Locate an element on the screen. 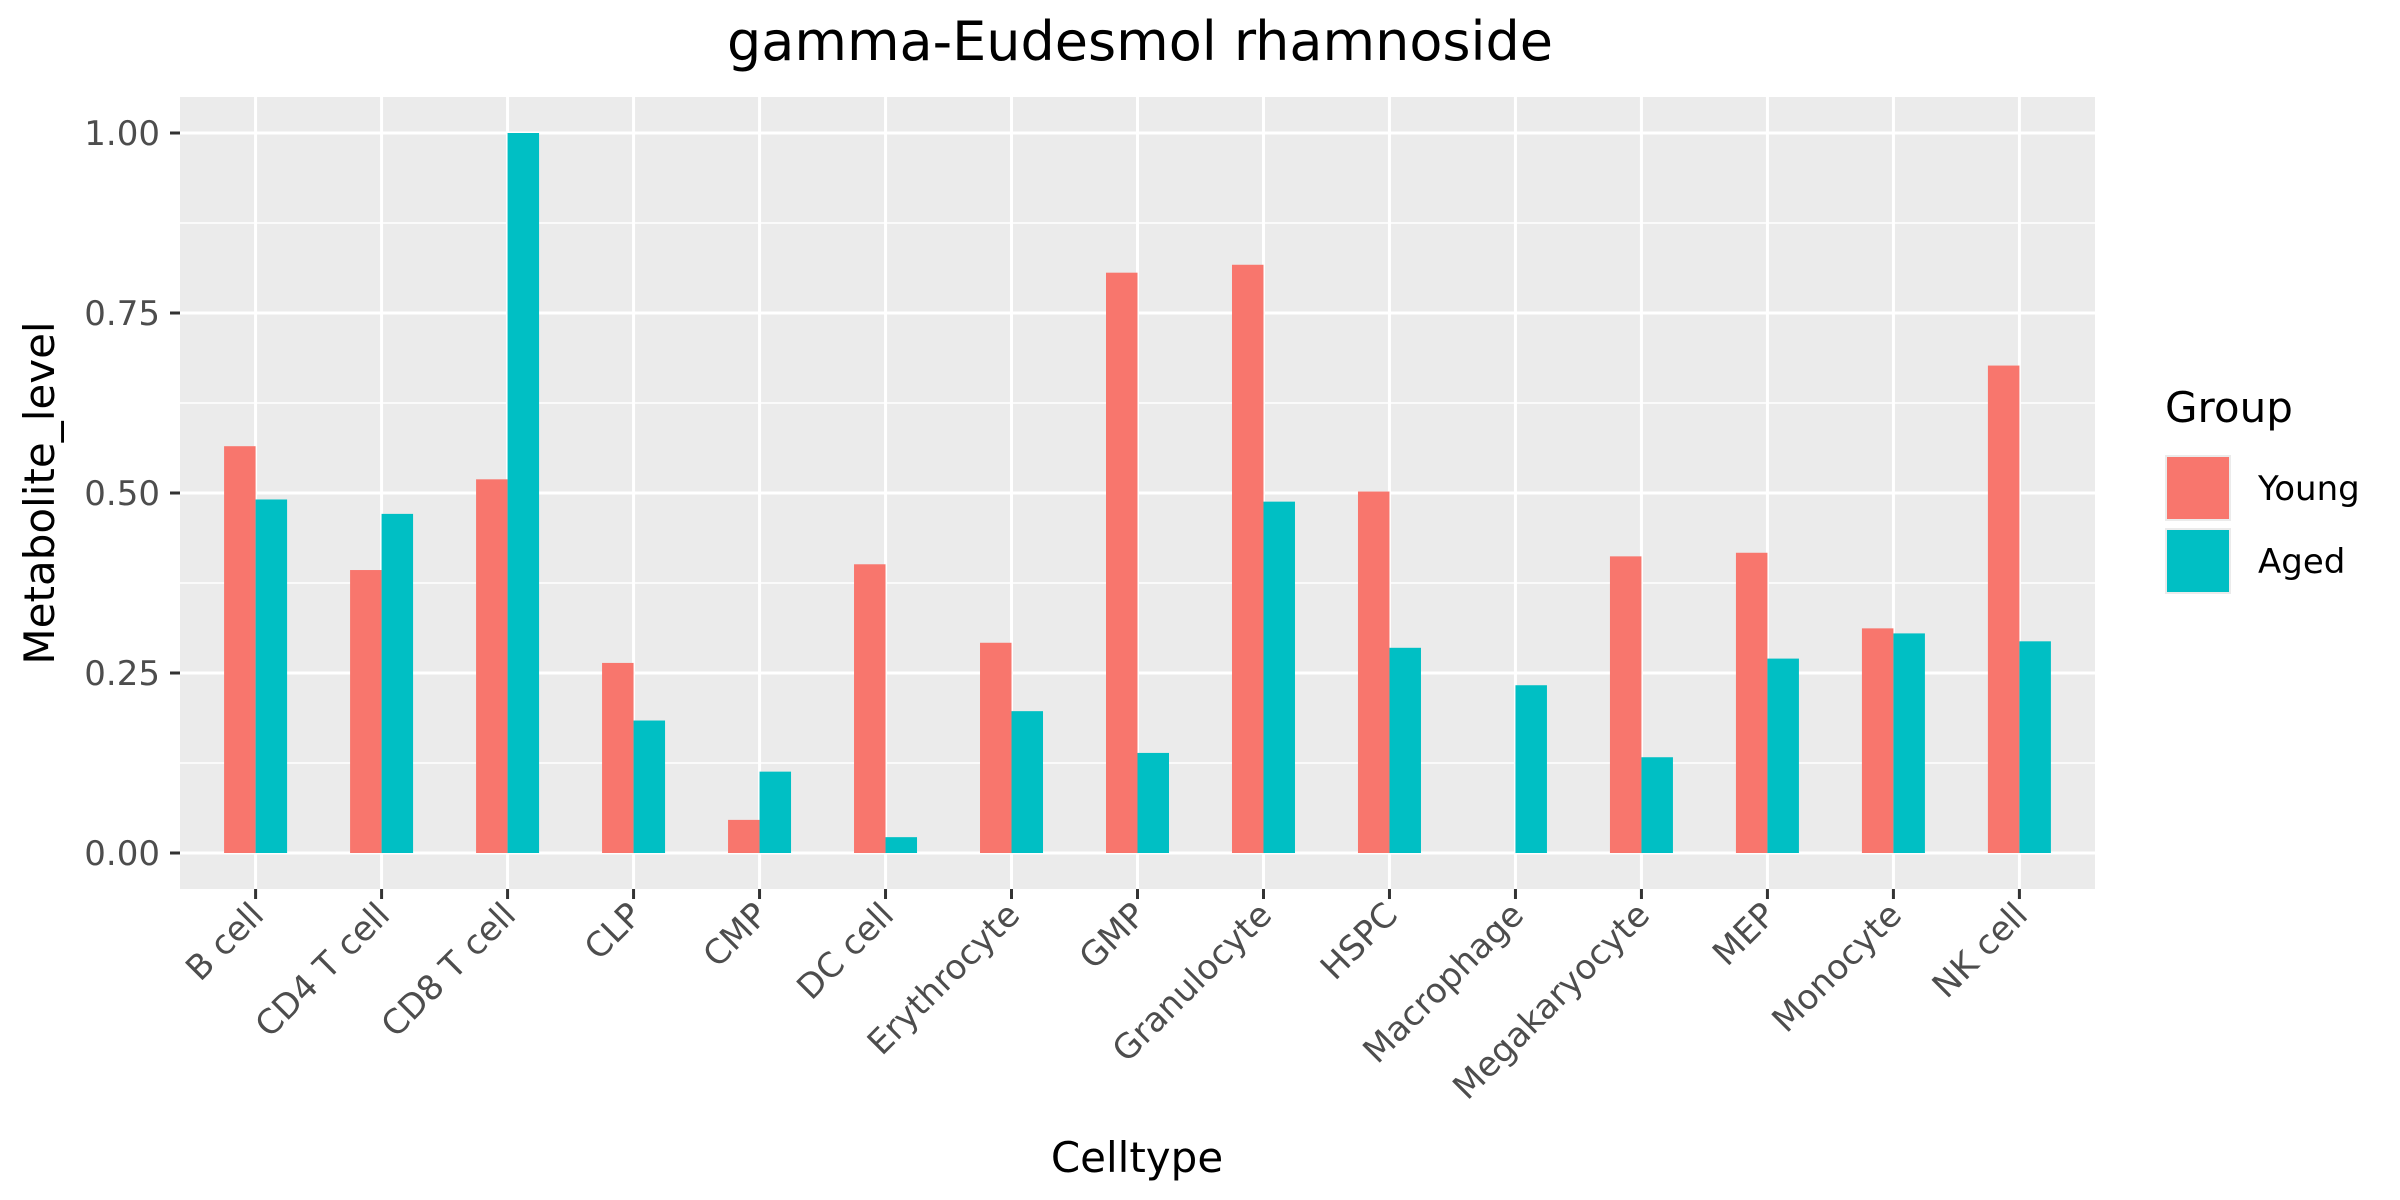 This screenshot has height=1200, width=2400. x-tick-label: CD8 T cell is located at coordinates (449, 970).